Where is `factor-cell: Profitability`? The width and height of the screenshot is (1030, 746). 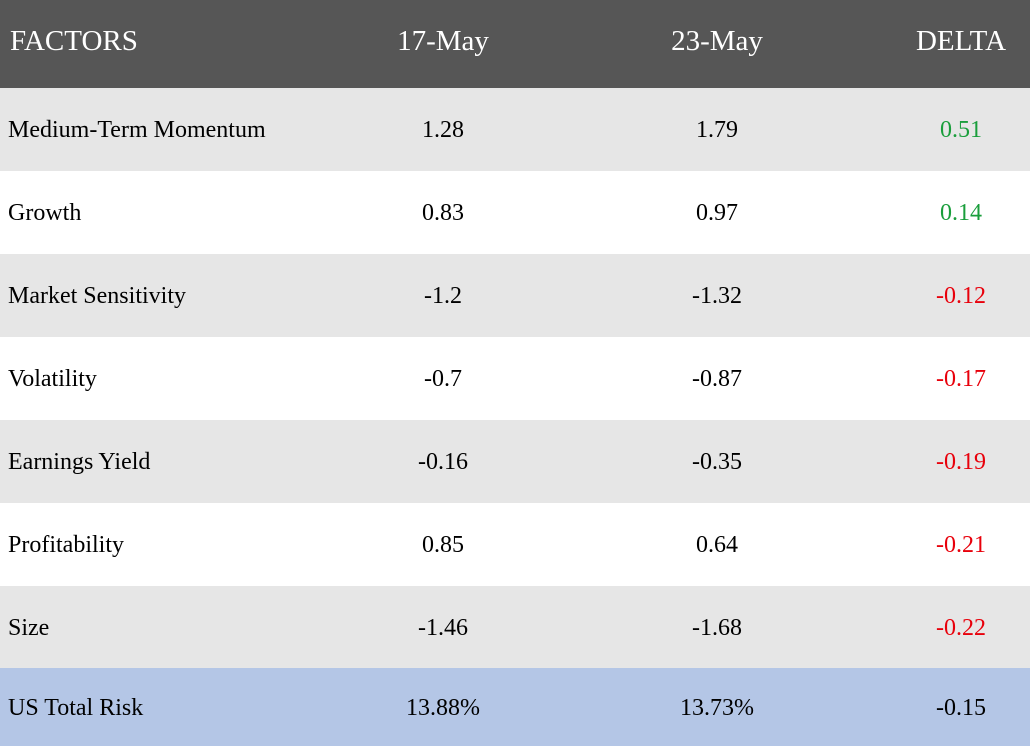 factor-cell: Profitability is located at coordinates (66, 545).